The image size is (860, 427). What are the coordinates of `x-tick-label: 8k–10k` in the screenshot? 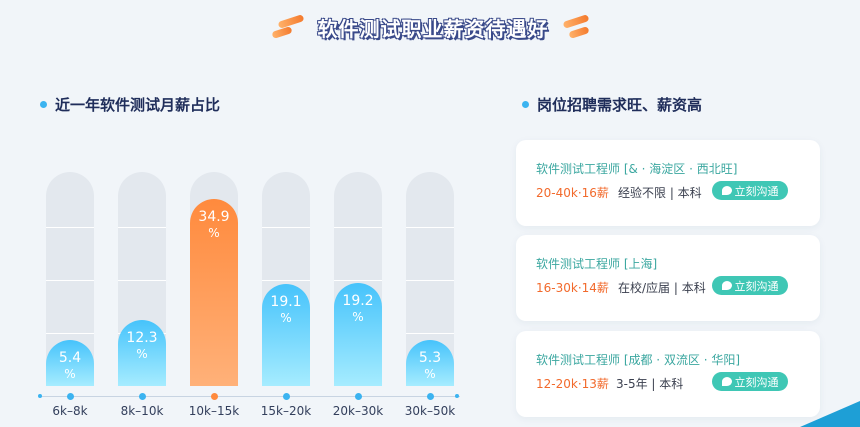 It's located at (142, 411).